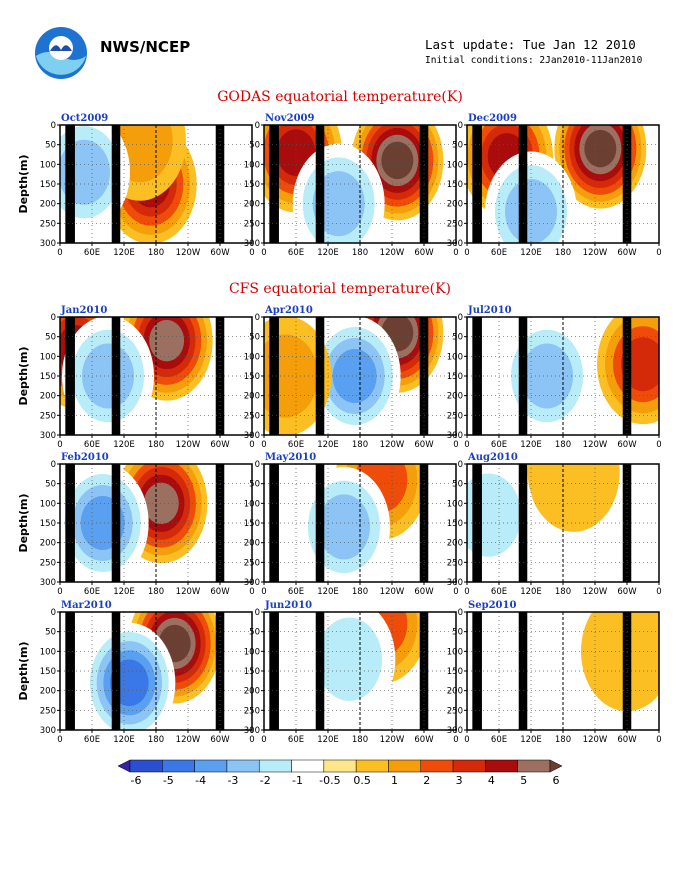  What do you see at coordinates (489, 310) in the screenshot?
I see `panel-title: Jul2010` at bounding box center [489, 310].